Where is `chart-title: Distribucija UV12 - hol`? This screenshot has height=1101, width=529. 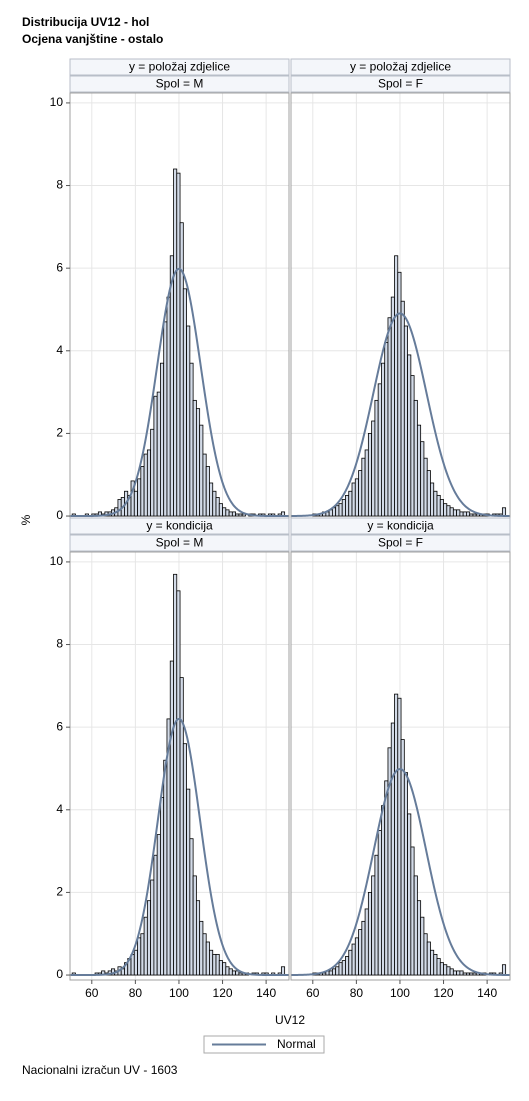
chart-title: Distribucija UV12 - hol is located at coordinates (85, 22).